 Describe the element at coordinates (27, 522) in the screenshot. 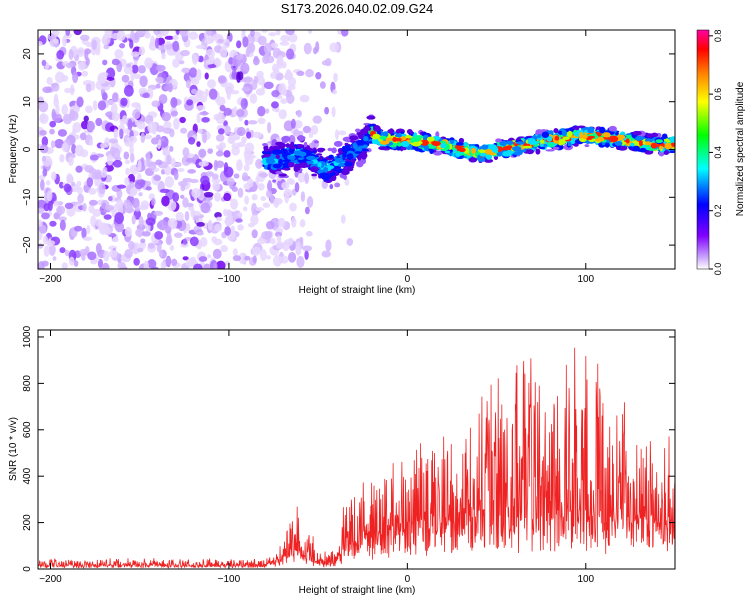

I see `snr-y-tick-label: 200` at that location.